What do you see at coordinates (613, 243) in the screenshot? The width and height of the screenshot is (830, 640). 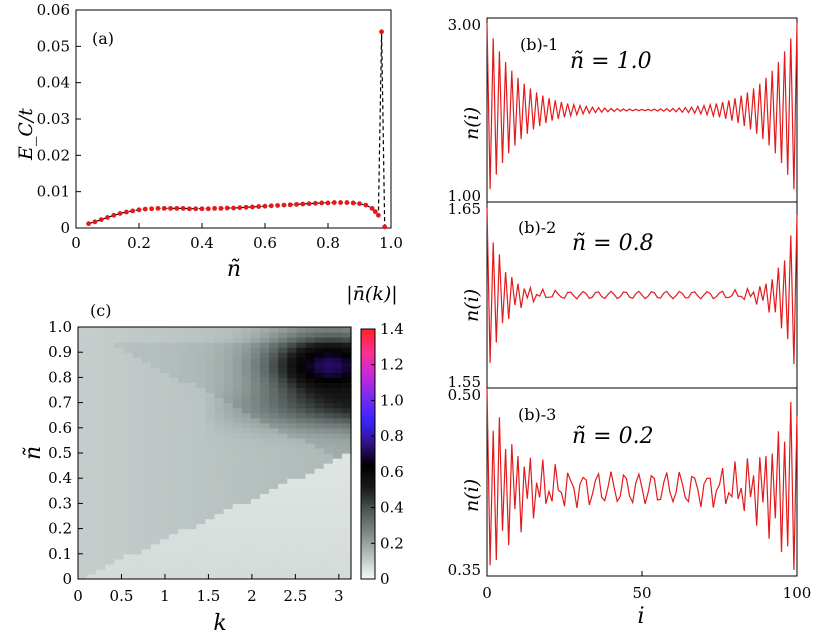 I see `panel-b2-annotation: ñ = 0.8` at bounding box center [613, 243].